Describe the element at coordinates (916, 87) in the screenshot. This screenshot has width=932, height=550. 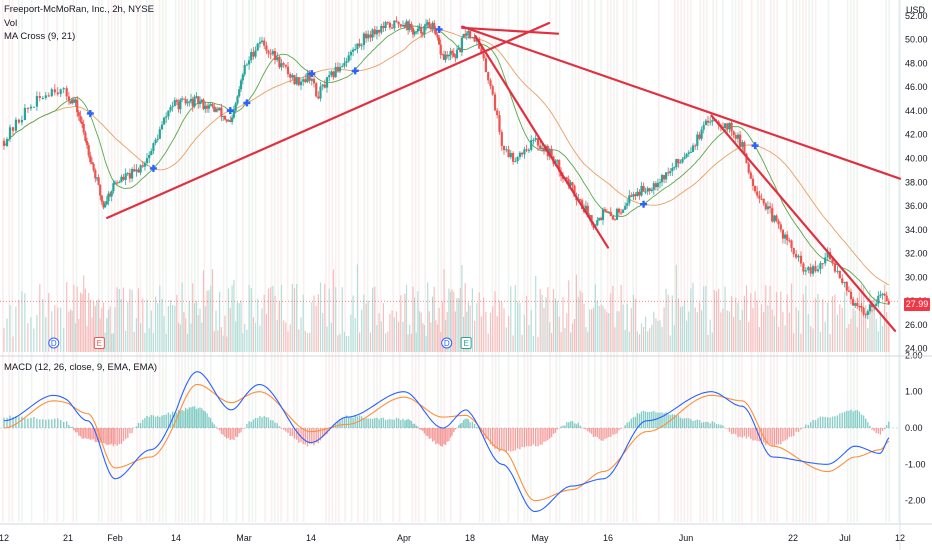
I see `price-tick-label: 46.00` at that location.